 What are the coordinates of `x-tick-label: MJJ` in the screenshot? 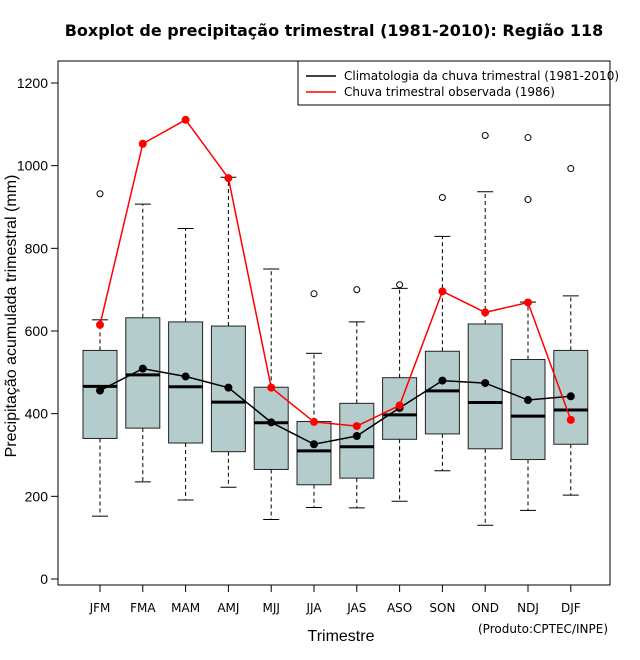 It's located at (270, 608).